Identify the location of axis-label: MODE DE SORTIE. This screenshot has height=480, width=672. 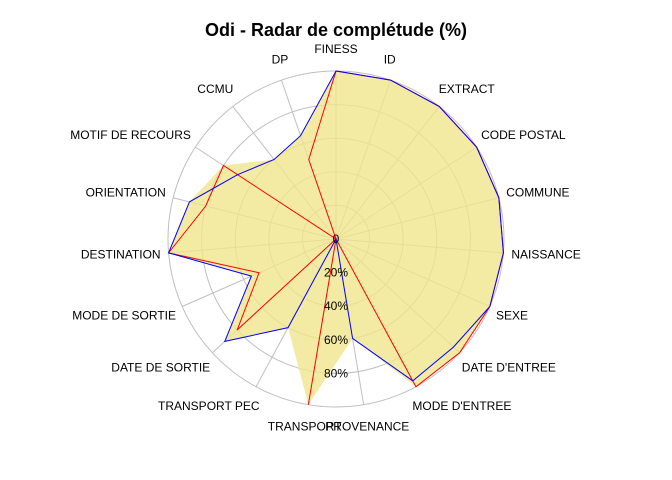
(124, 315).